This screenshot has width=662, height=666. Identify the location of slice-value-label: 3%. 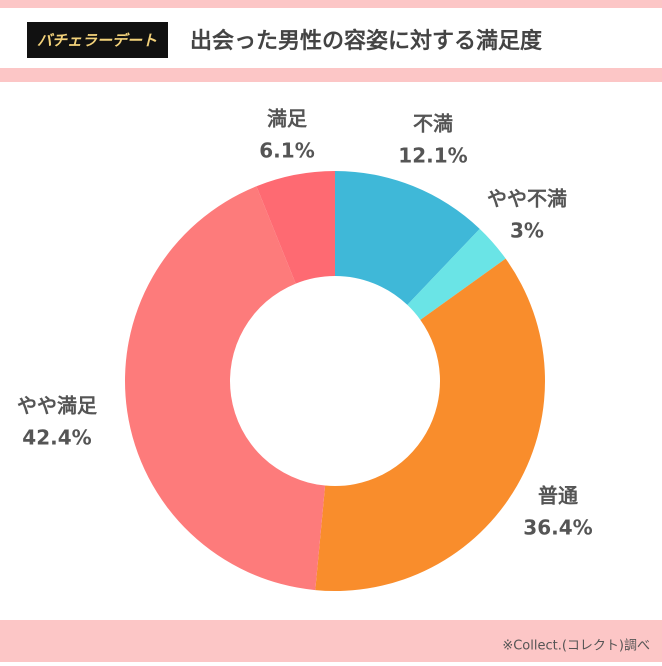
(527, 231).